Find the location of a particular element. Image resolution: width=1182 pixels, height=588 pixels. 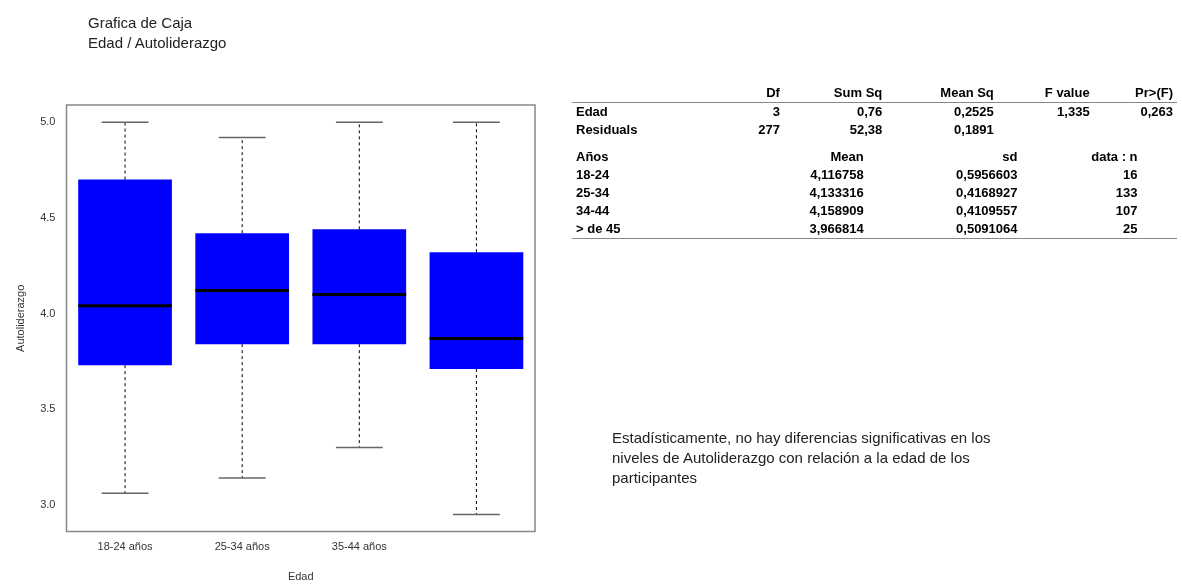

category-label: 25-34 is located at coordinates (593, 192).